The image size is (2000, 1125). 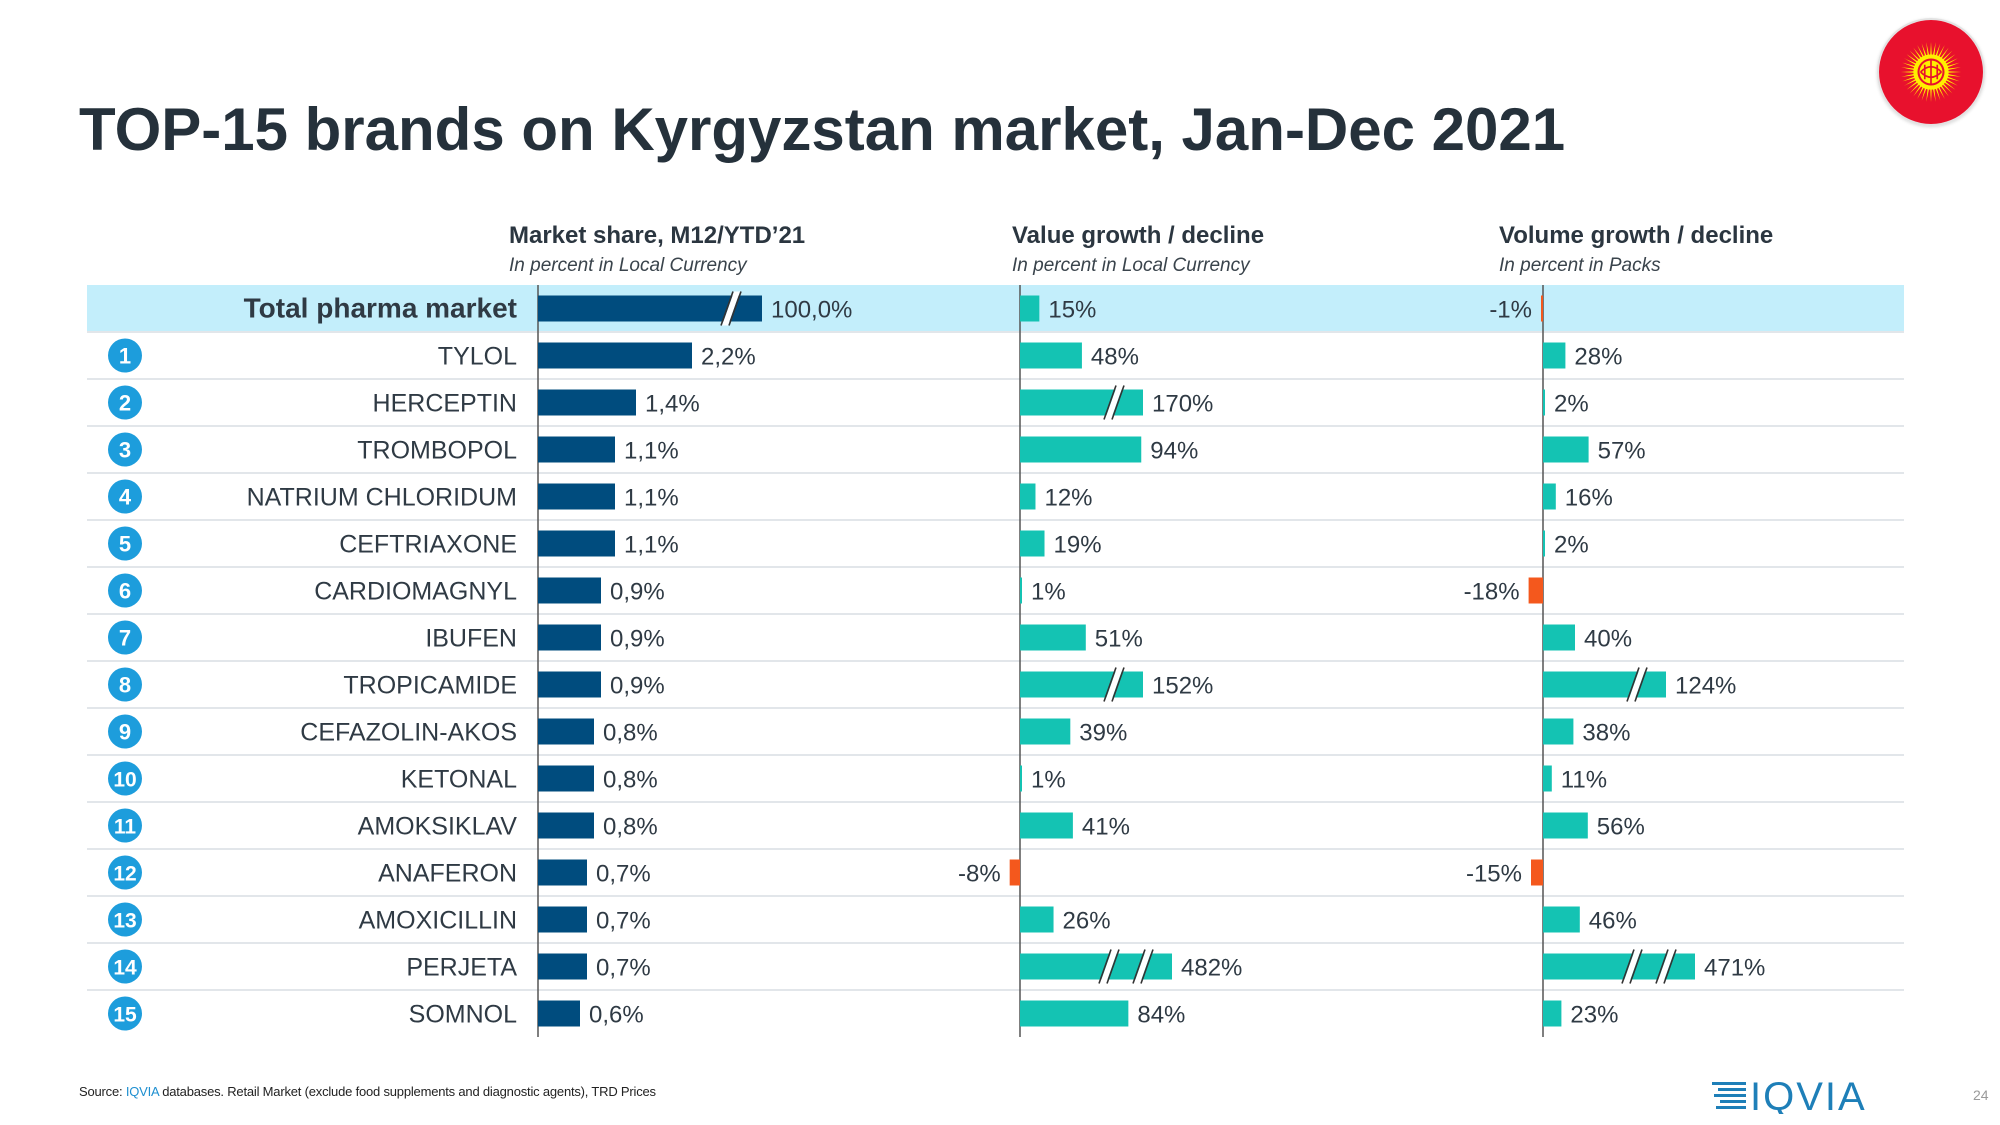 I want to click on market-share-header-subtitle: In percent in Local Currency, so click(x=628, y=265).